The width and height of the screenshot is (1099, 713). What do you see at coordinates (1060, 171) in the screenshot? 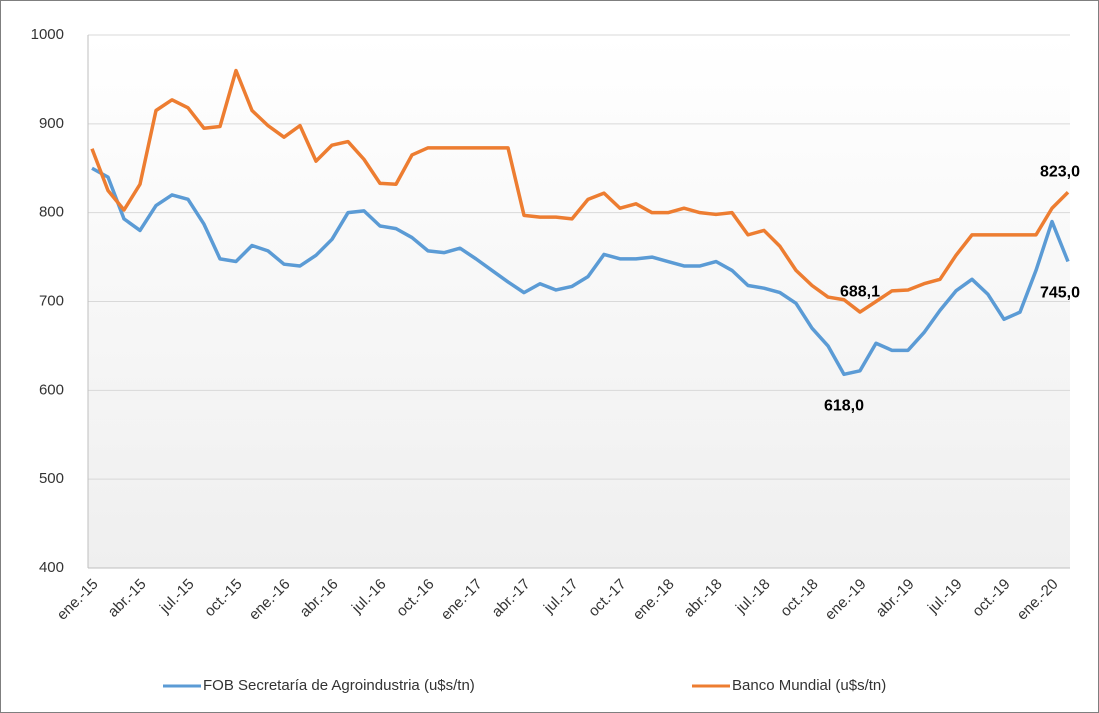
I see `value-label: 823,0` at bounding box center [1060, 171].